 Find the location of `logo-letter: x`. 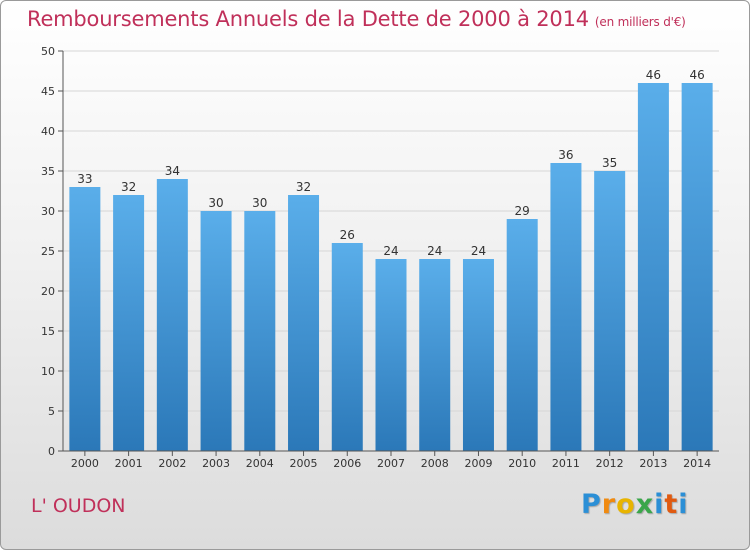

logo-letter: x is located at coordinates (645, 504).